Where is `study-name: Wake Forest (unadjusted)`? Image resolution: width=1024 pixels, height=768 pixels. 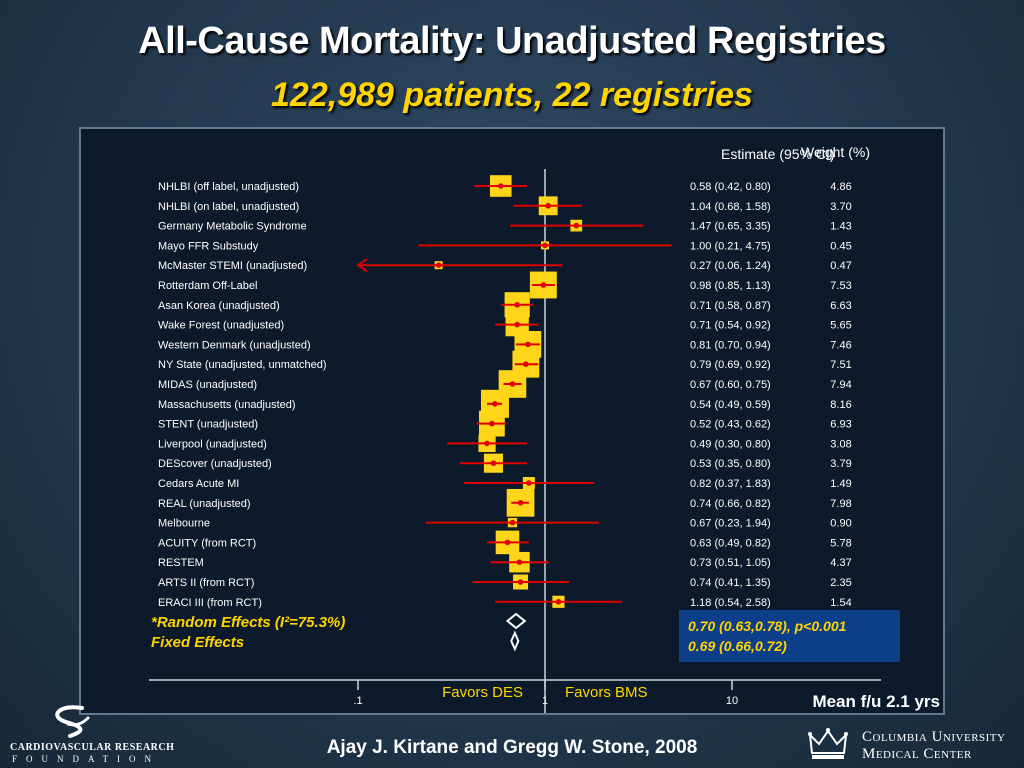
study-name: Wake Forest (unadjusted) is located at coordinates (221, 326).